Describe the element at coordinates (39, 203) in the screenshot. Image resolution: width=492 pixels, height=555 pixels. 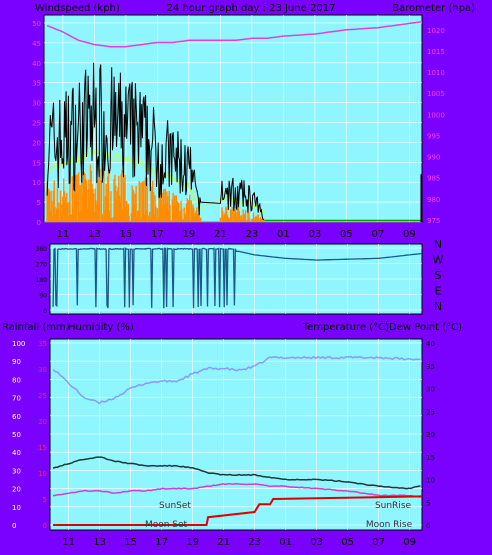
I see `wind-y-tick-label: 5` at that location.